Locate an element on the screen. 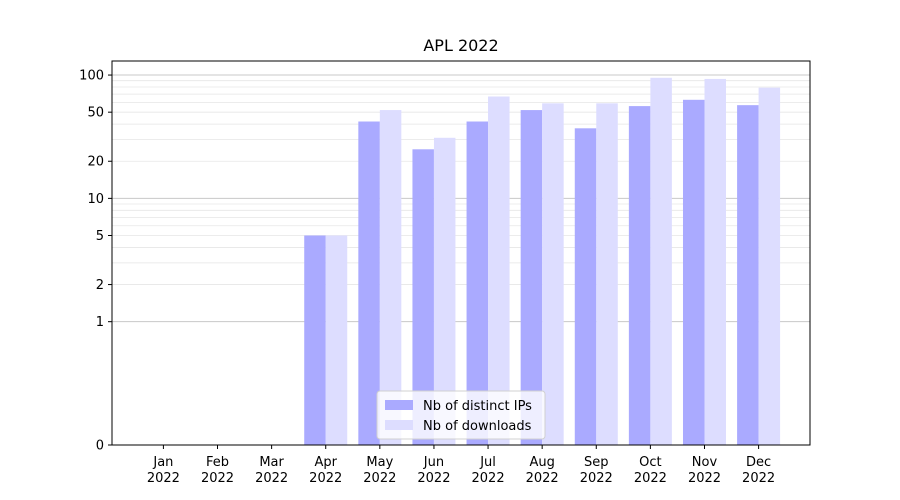  x-tick-label-month: May is located at coordinates (379, 462).